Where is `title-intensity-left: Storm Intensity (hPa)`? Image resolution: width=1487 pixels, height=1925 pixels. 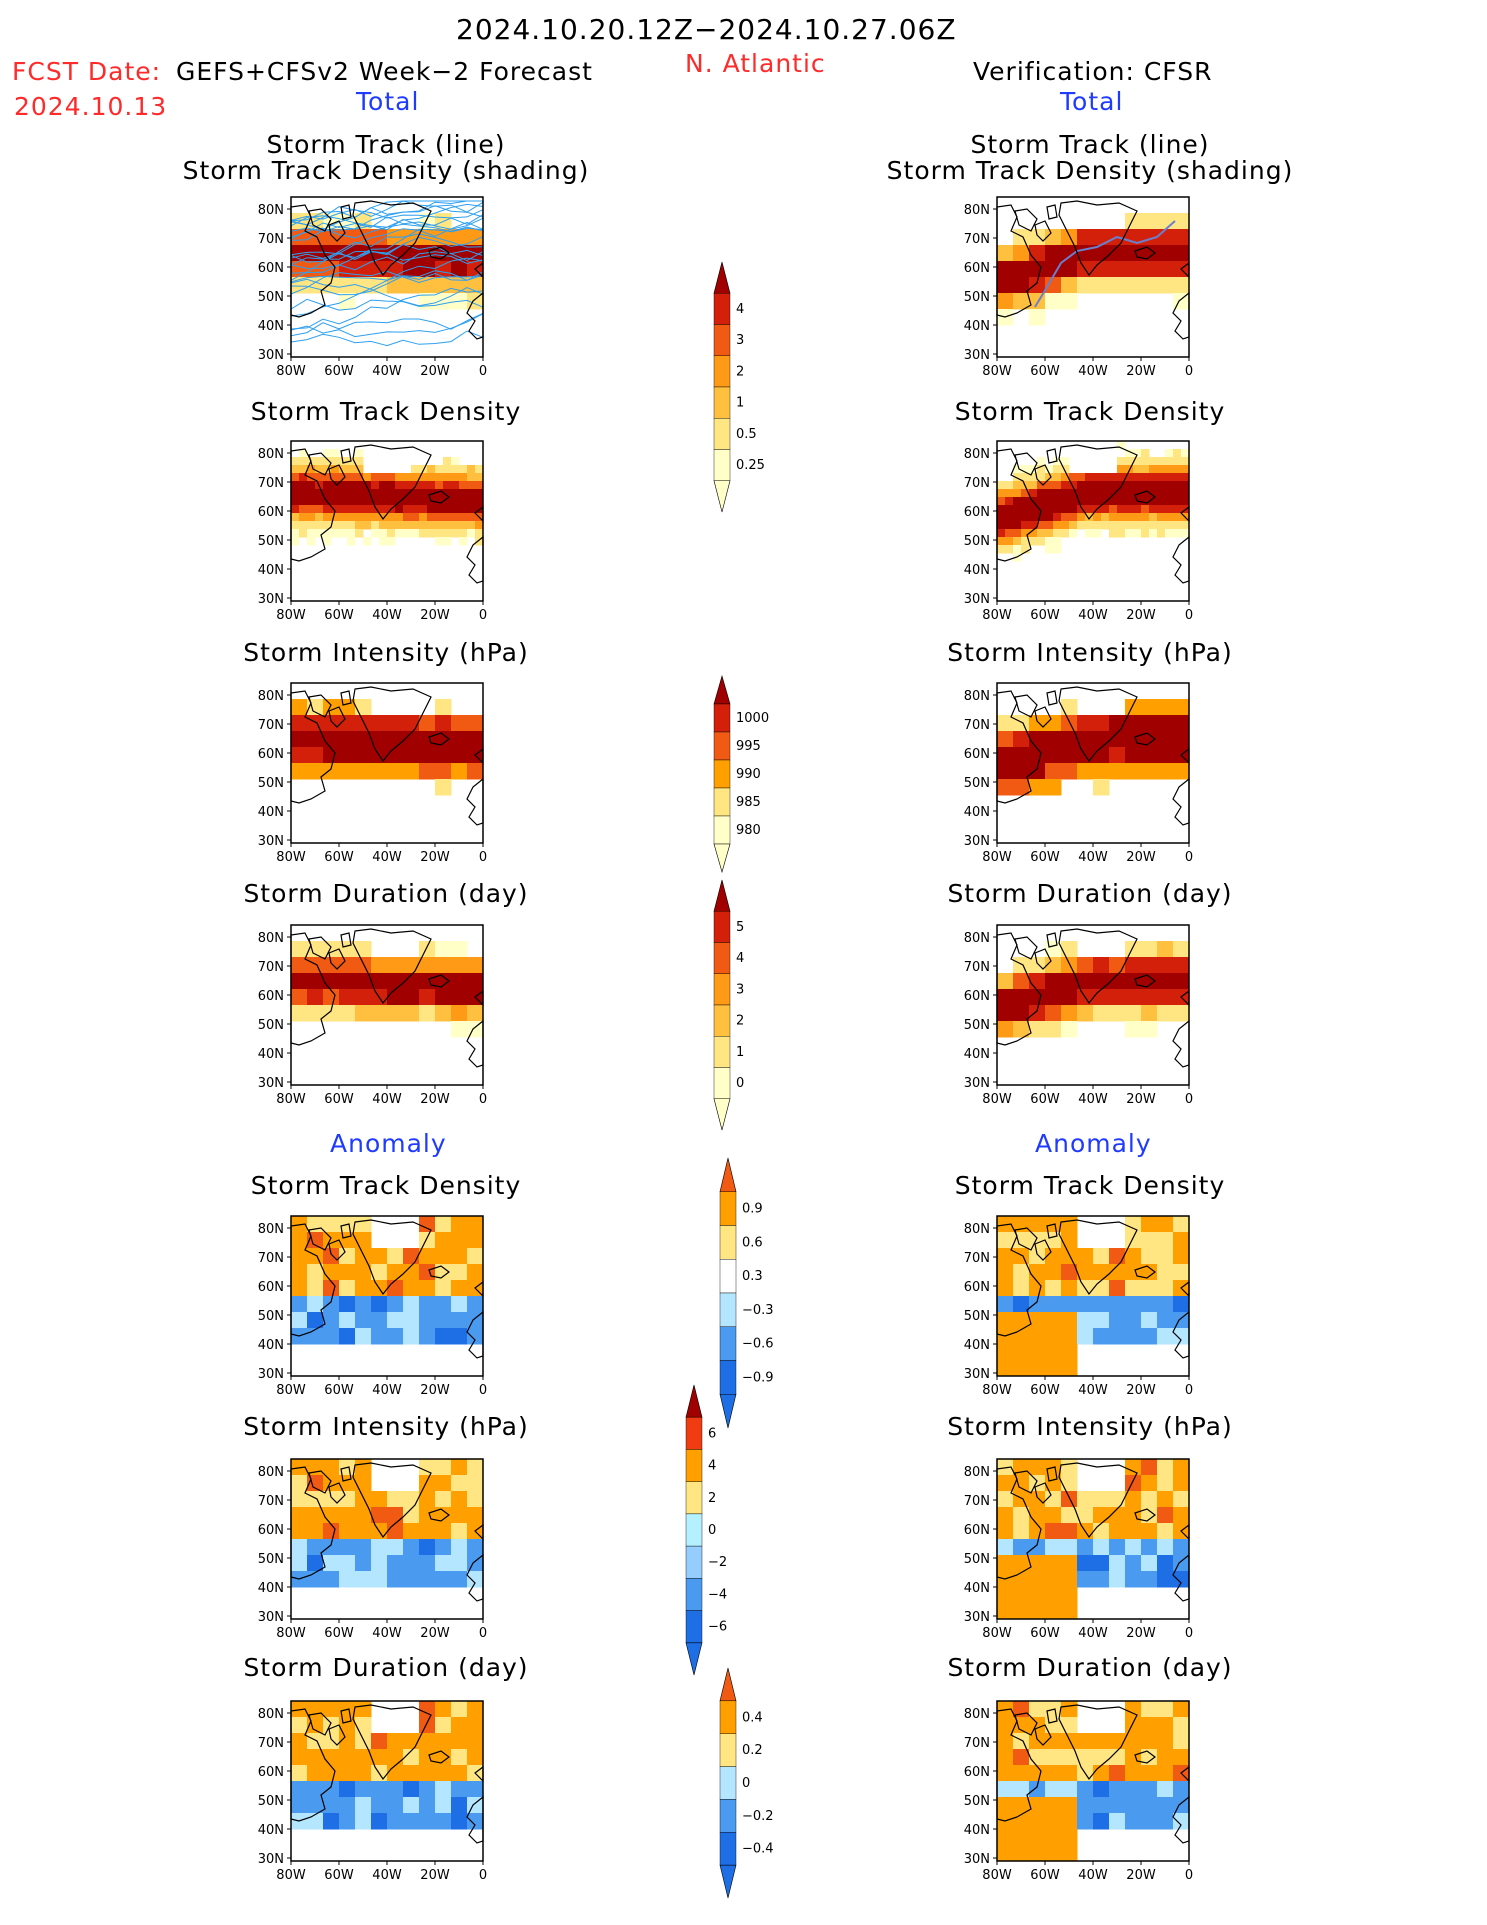 title-intensity-left: Storm Intensity (hPa) is located at coordinates (386, 652).